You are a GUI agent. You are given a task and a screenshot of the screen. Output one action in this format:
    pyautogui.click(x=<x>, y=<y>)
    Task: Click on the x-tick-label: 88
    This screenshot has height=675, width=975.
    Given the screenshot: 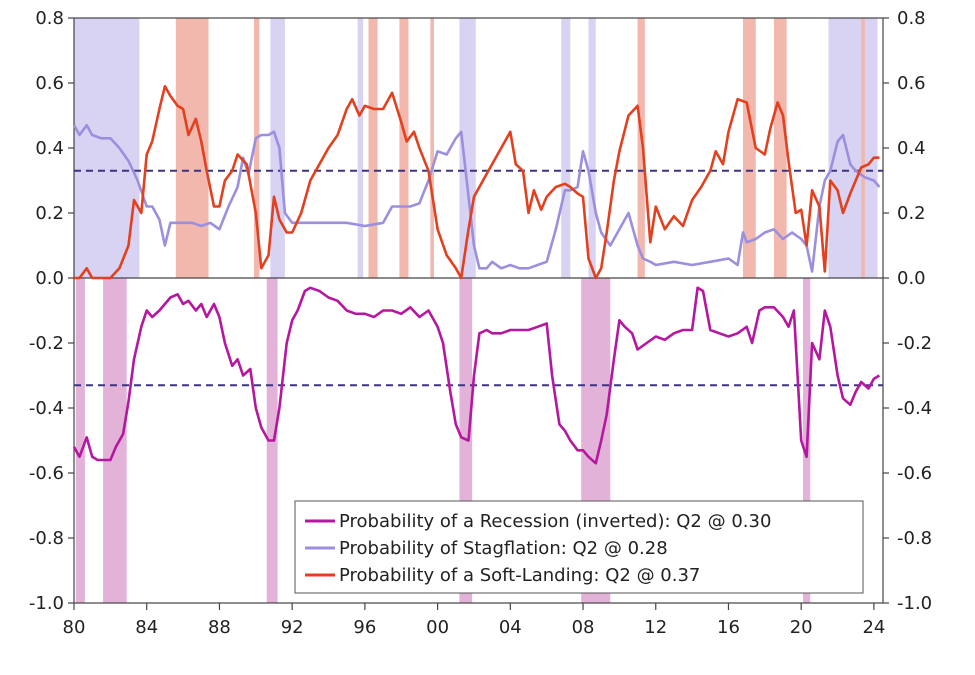 What is the action you would take?
    pyautogui.click(x=219, y=627)
    